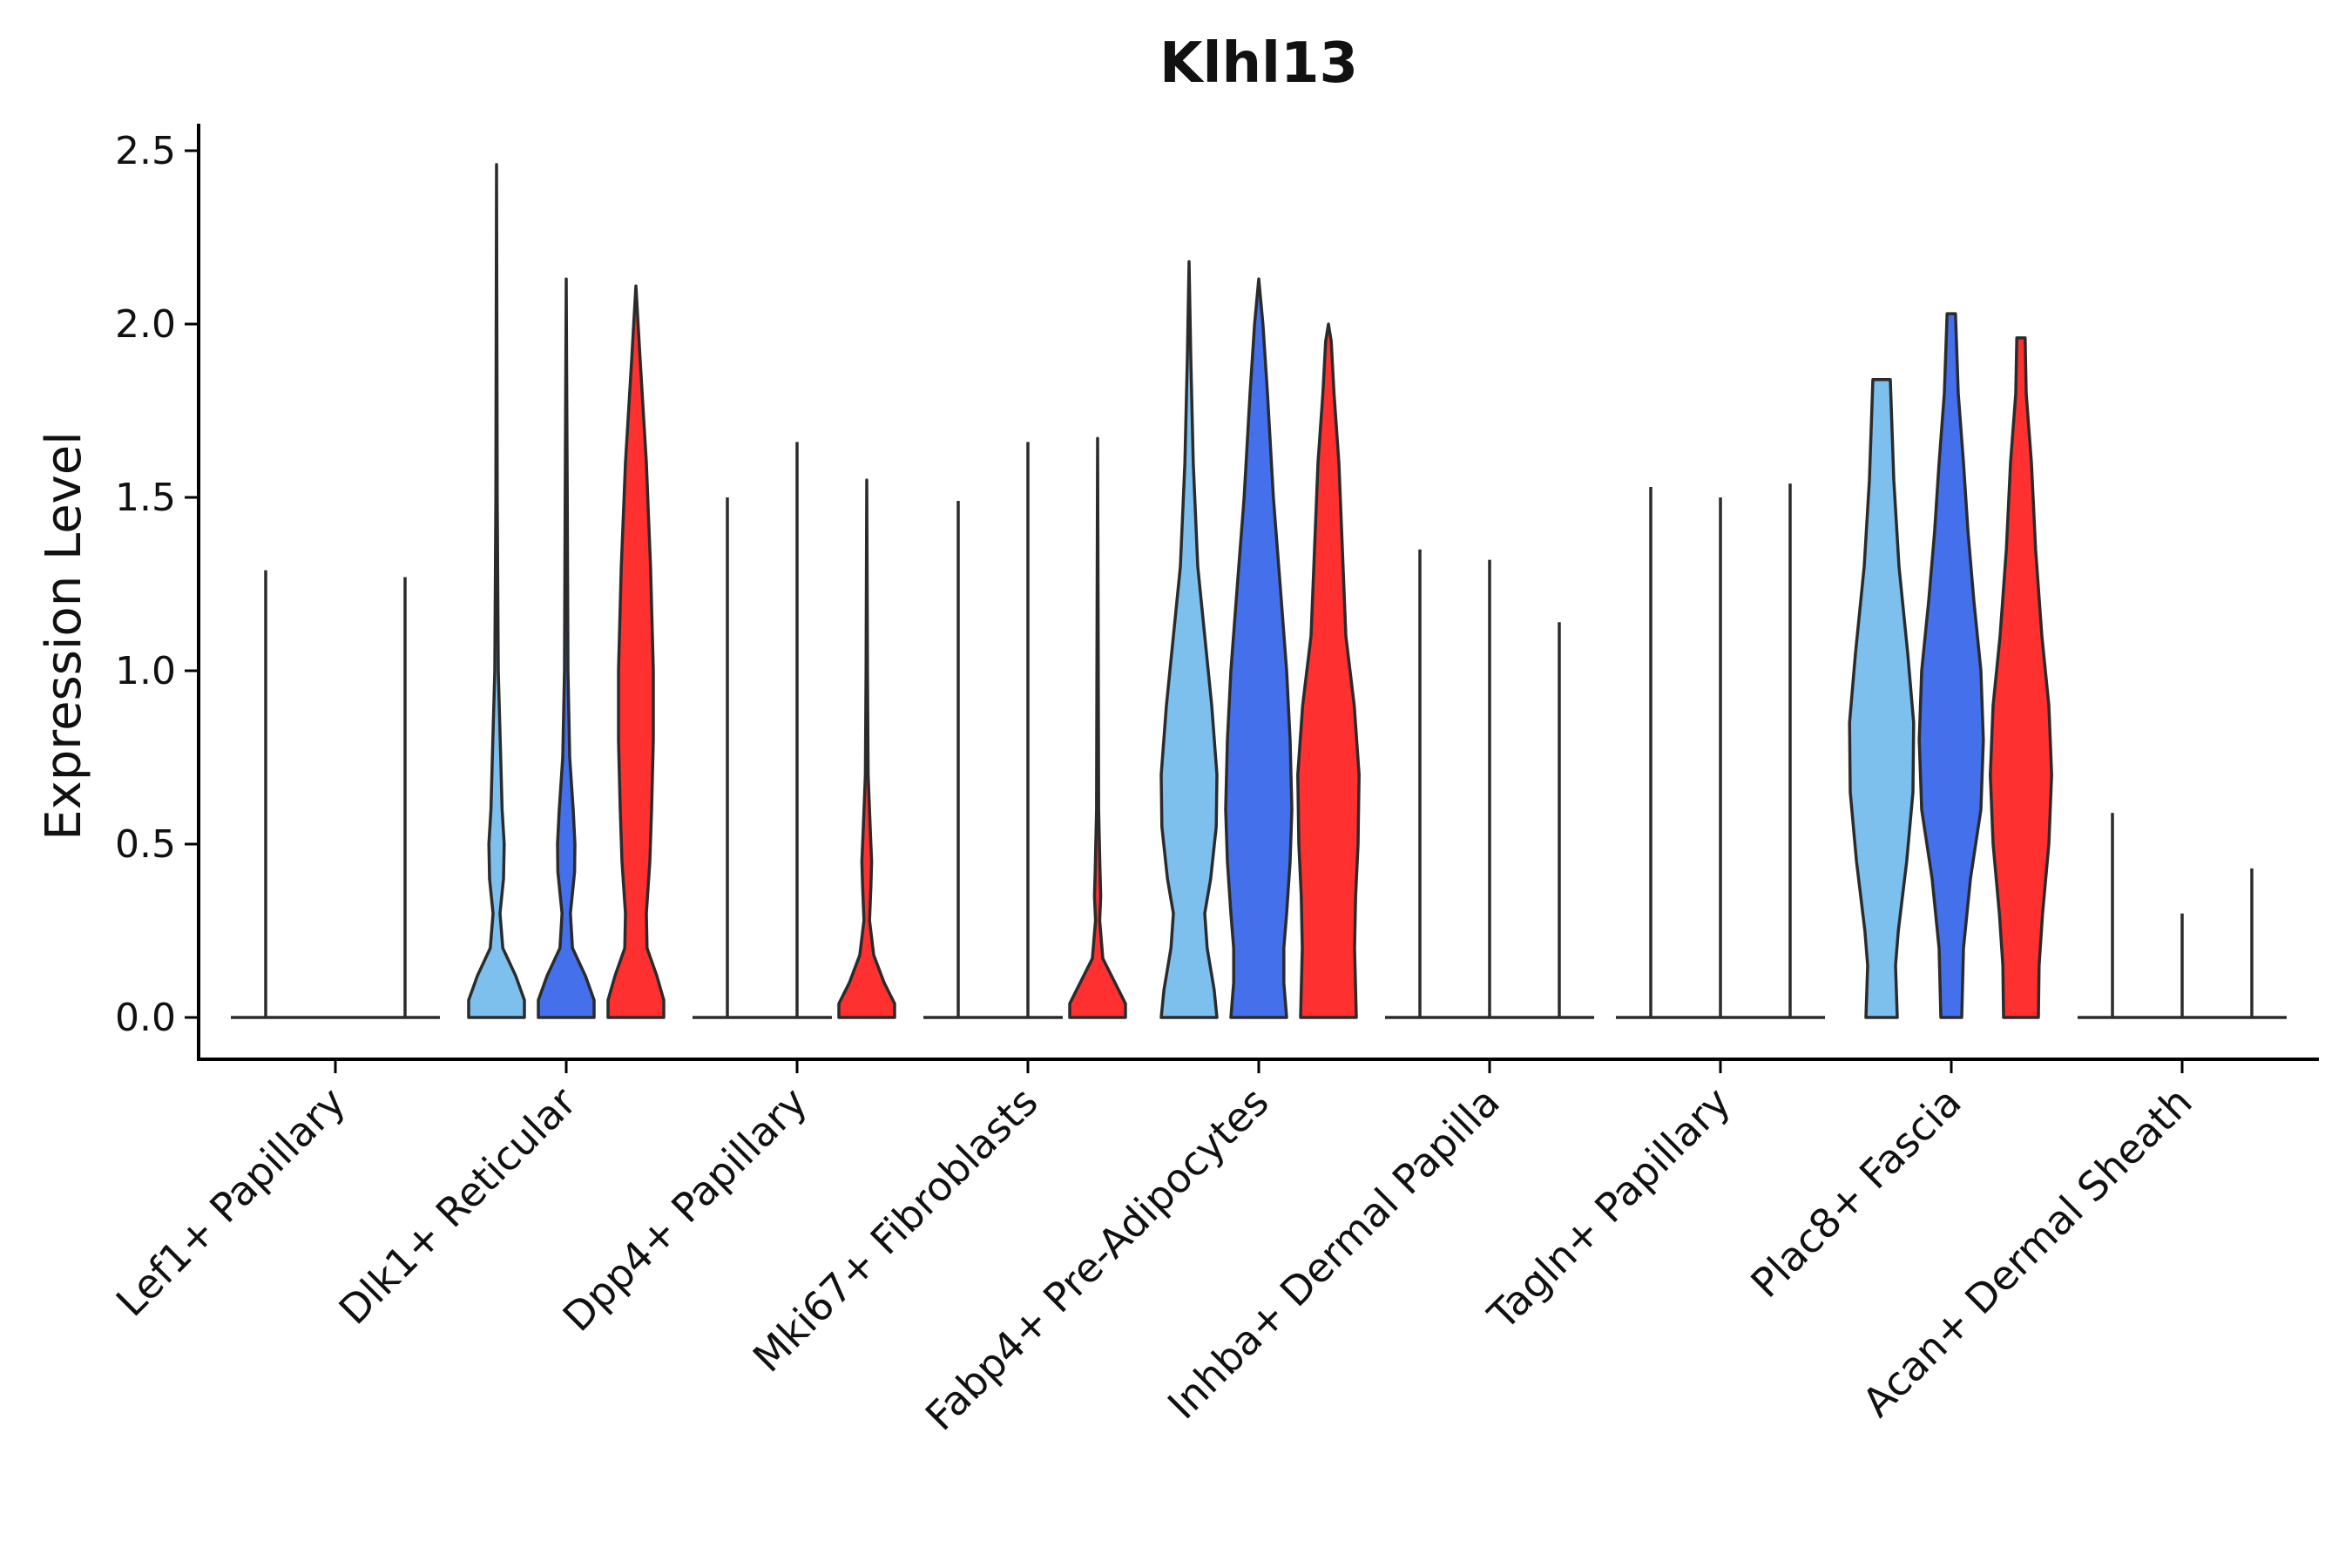 Image resolution: width=2352 pixels, height=1568 pixels. Describe the element at coordinates (157, 584) in the screenshot. I see `y-axis-ticks: 0.0 0.5 1.0 1.5 2.0 2.5` at that location.